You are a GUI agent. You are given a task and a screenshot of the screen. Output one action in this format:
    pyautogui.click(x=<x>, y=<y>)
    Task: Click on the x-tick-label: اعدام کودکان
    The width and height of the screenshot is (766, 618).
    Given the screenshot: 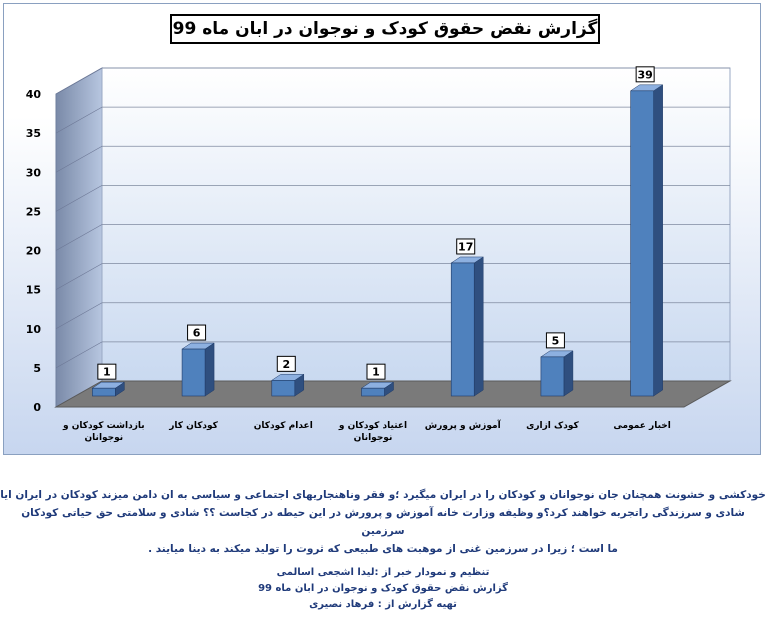 What is the action you would take?
    pyautogui.click(x=283, y=426)
    